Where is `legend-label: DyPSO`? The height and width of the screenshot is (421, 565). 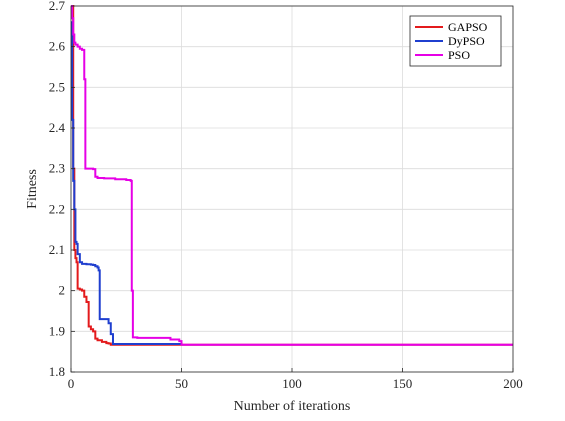
legend-label: DyPSO is located at coordinates (466, 41).